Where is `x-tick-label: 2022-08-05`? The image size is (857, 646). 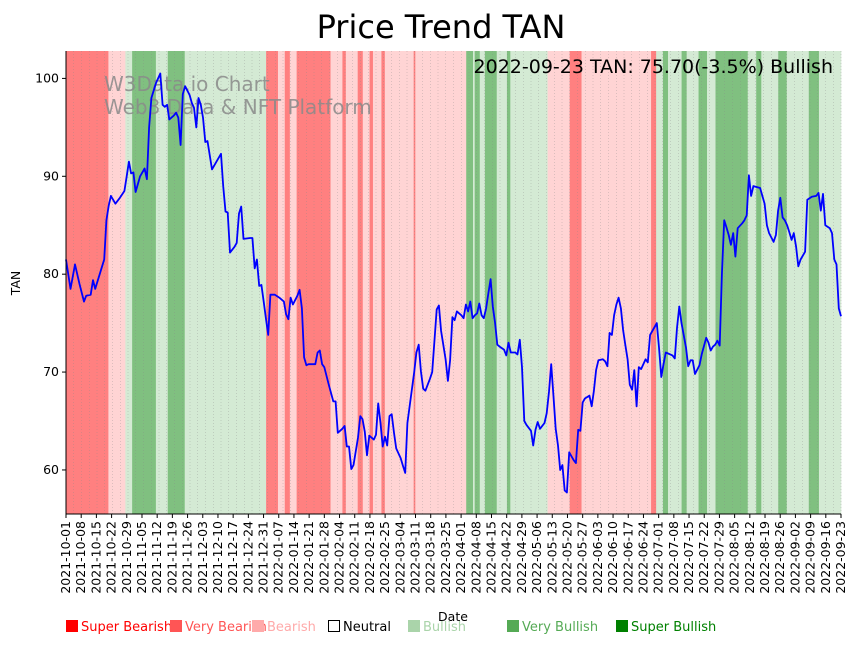 x-tick-label: 2022-08-05 is located at coordinates (734, 557).